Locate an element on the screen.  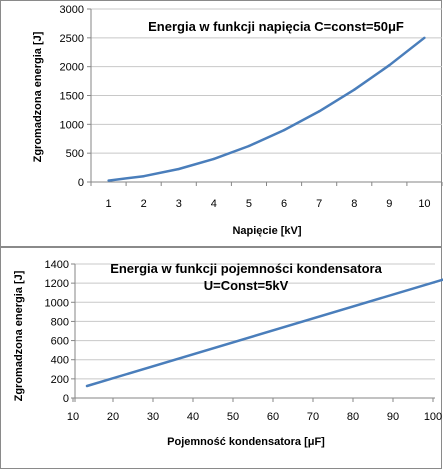
x-tick-label: 60 is located at coordinates (273, 417).